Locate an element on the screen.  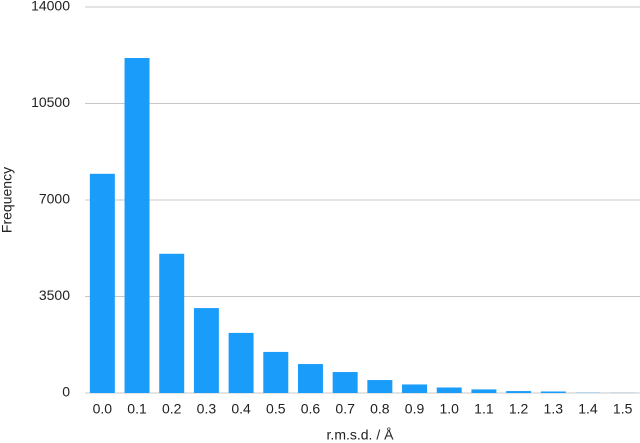
y-axis-label: Frequency is located at coordinates (7, 200).